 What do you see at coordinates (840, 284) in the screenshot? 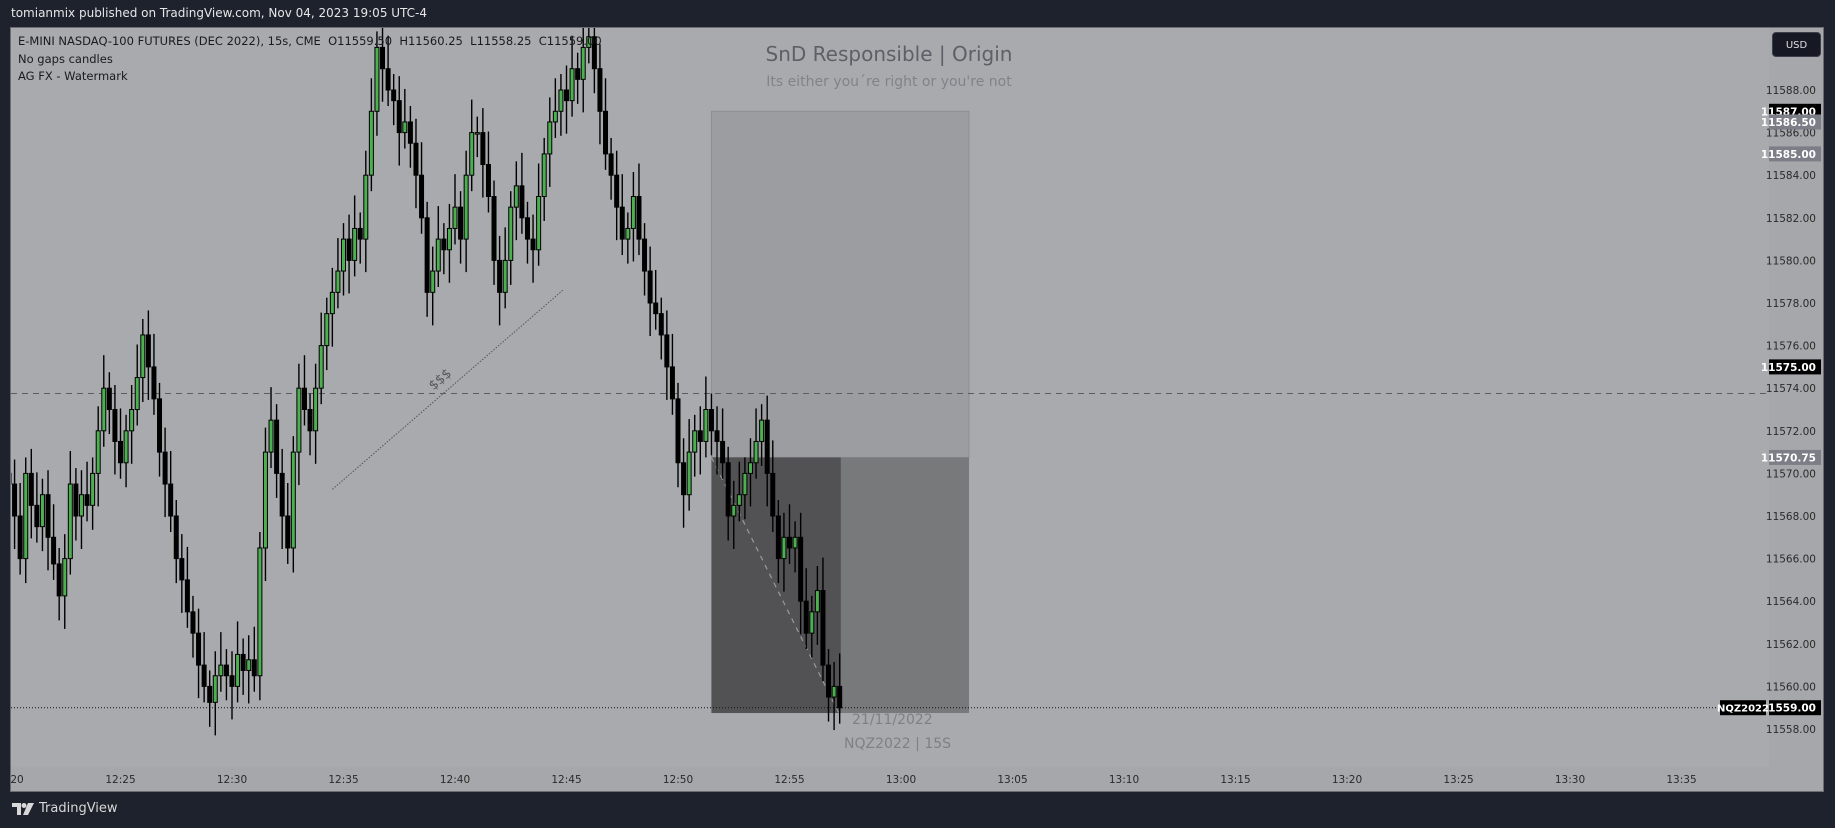
I see `stop-zone` at bounding box center [840, 284].